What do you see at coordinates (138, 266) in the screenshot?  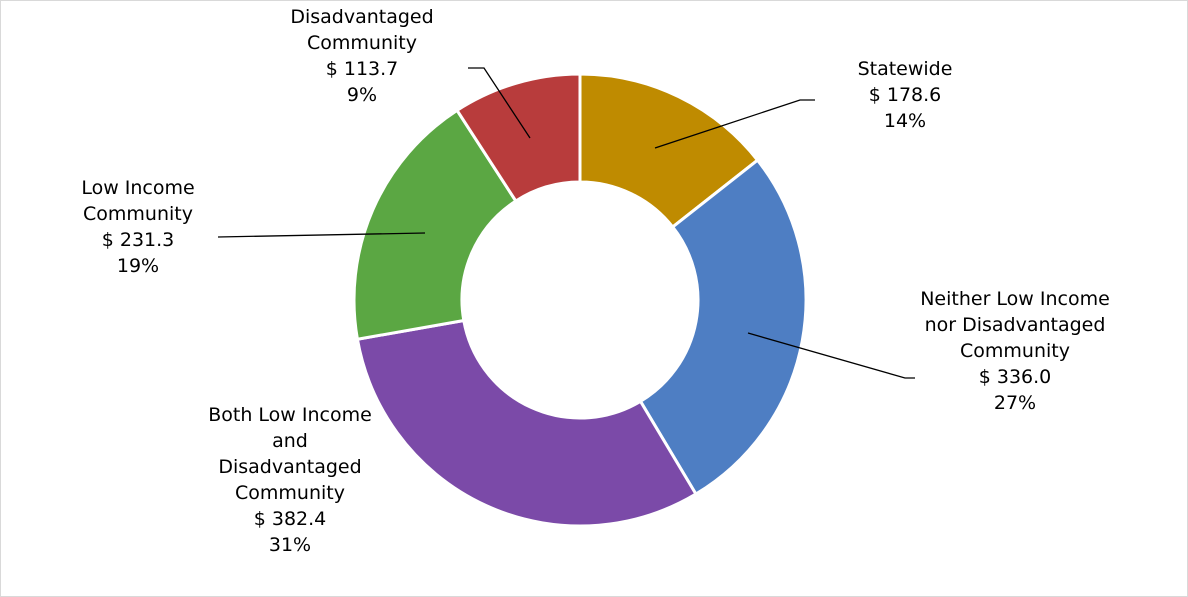 I see `percent-label: 19%` at bounding box center [138, 266].